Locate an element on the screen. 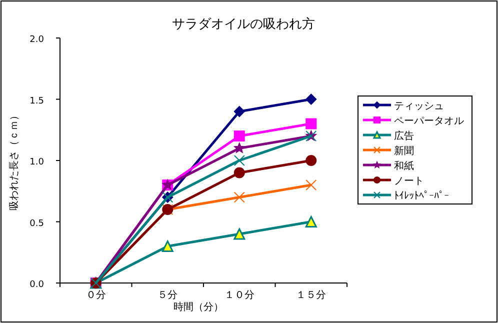  x-tick-label: ０分 is located at coordinates (96, 295).